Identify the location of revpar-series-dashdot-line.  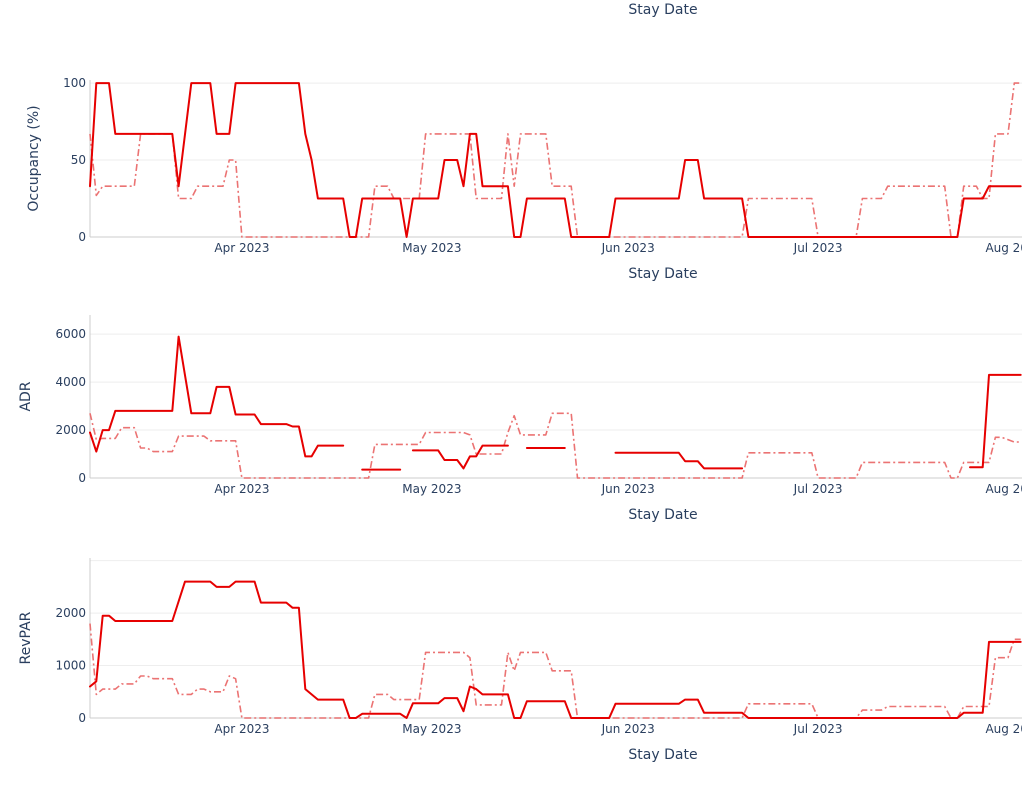
(555, 671).